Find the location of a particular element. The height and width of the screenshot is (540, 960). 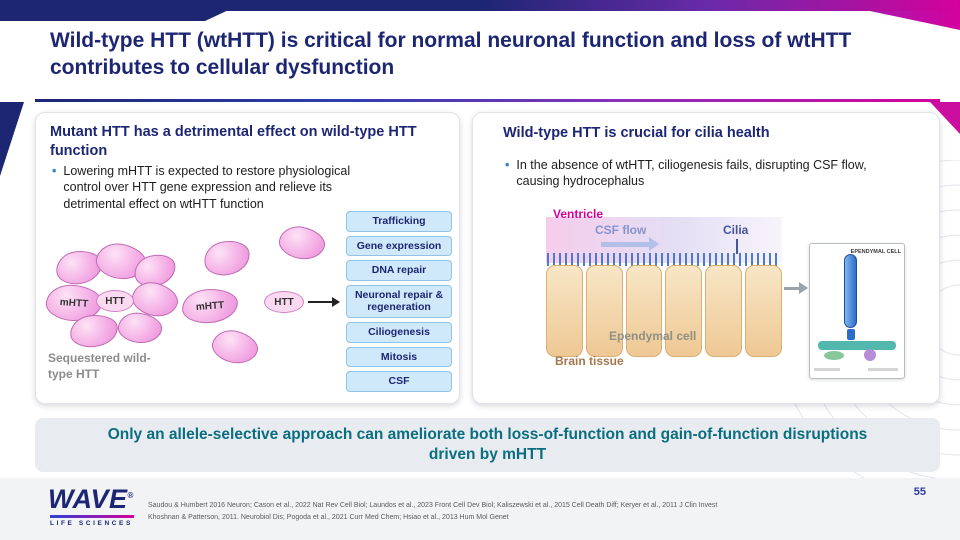

csf-flow-arrow is located at coordinates (625, 244).